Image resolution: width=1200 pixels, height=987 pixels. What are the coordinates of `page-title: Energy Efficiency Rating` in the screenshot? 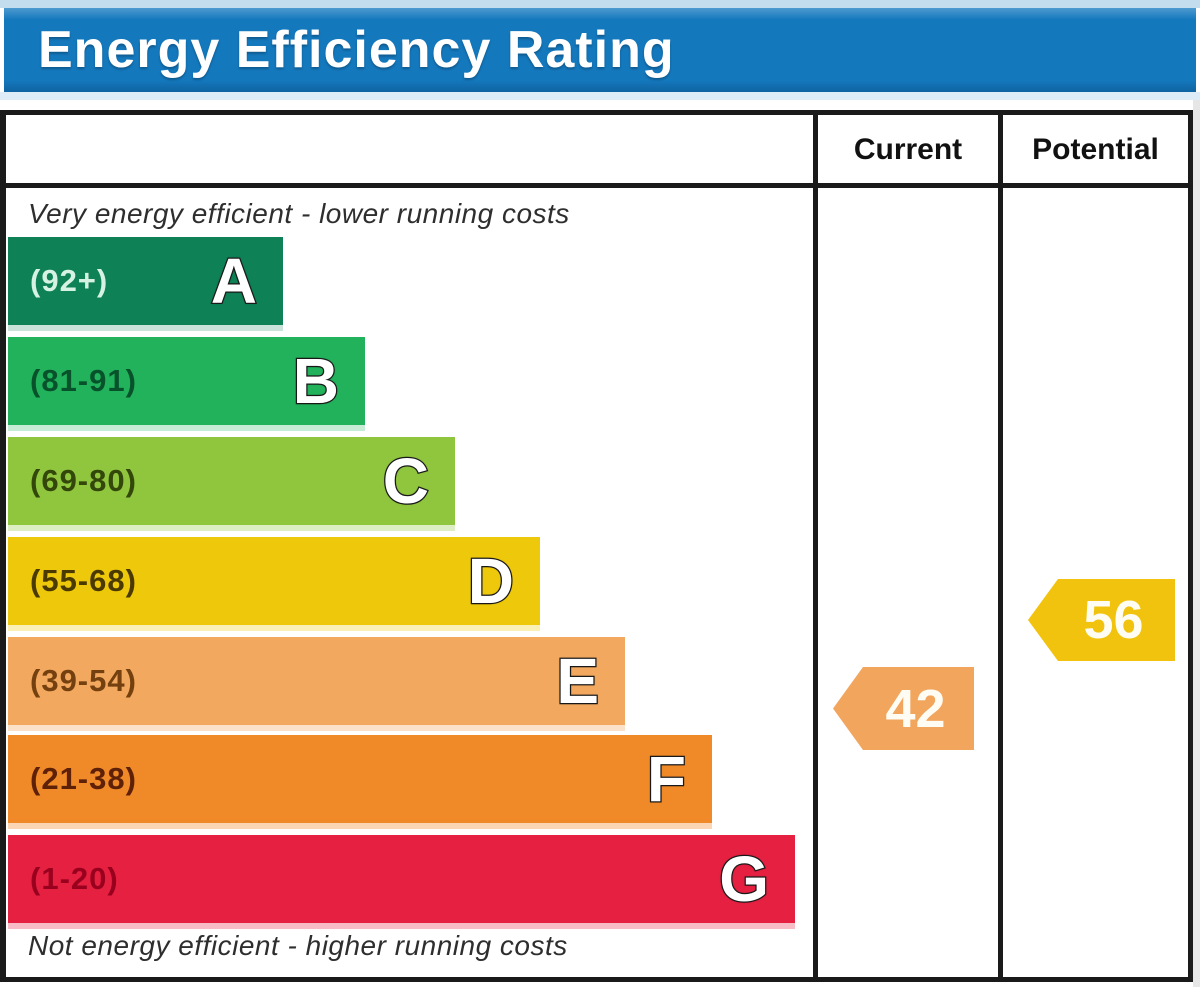 It's located at (356, 50).